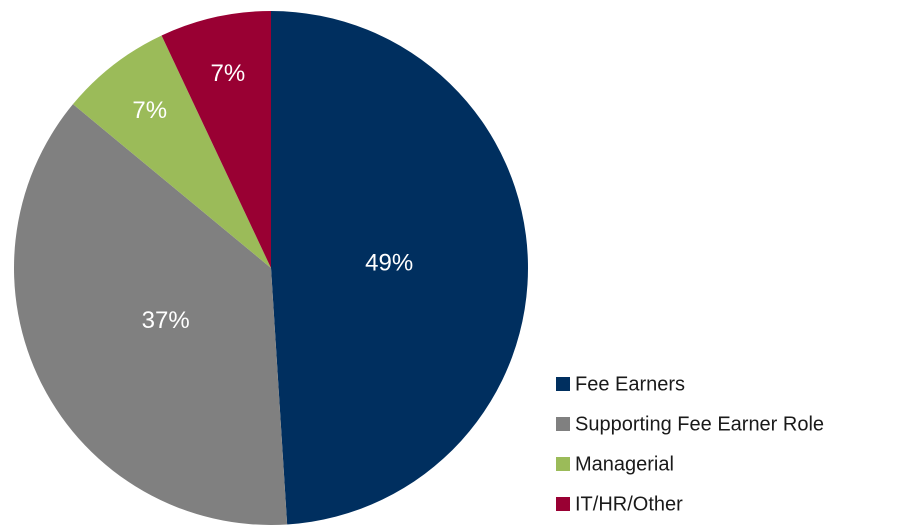  I want to click on slice-label: 49%, so click(389, 263).